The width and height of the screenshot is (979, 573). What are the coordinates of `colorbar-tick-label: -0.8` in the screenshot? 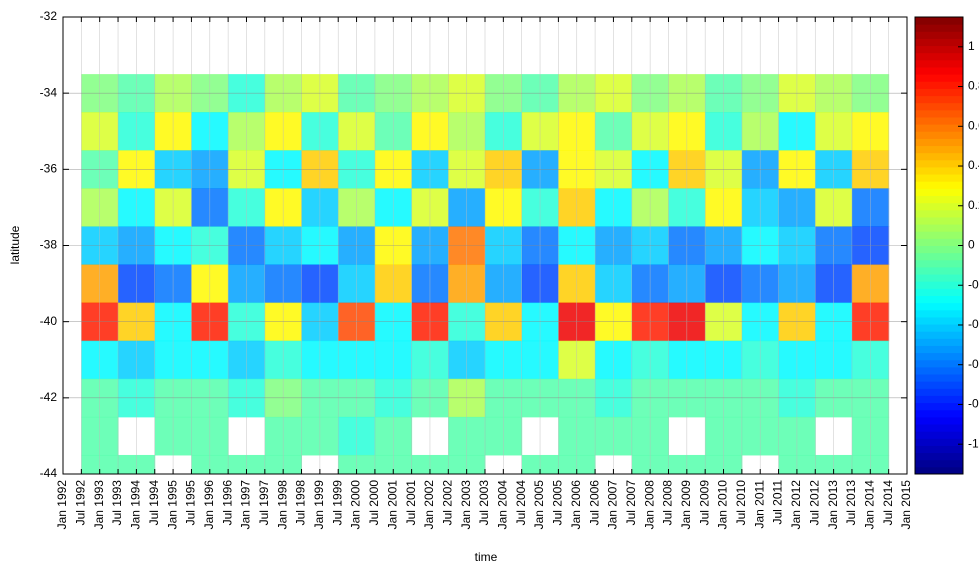 It's located at (973, 404).